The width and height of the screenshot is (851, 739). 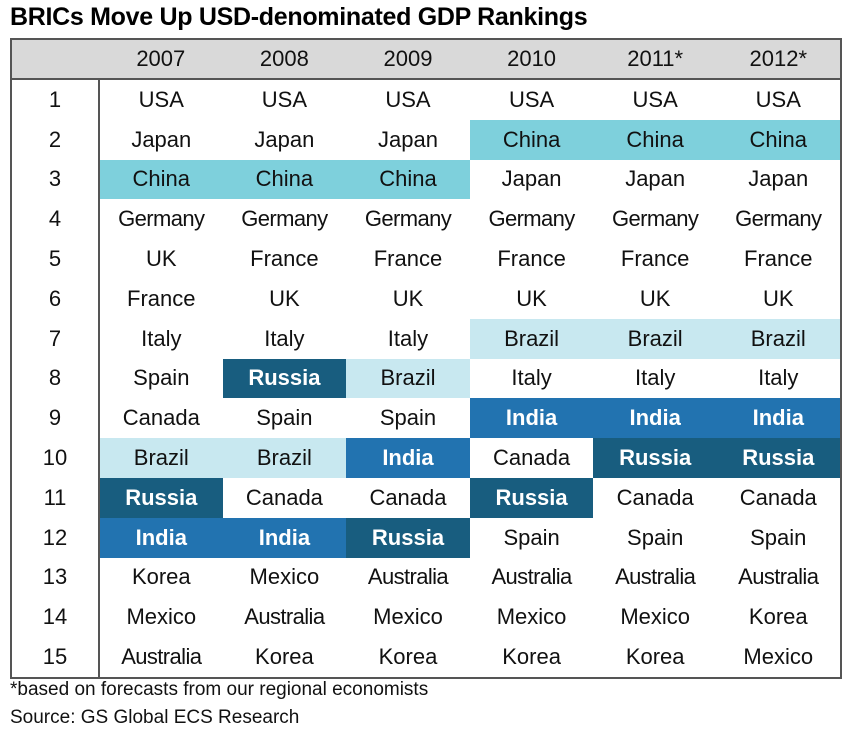 I want to click on rank-cell: 10, so click(x=55, y=458).